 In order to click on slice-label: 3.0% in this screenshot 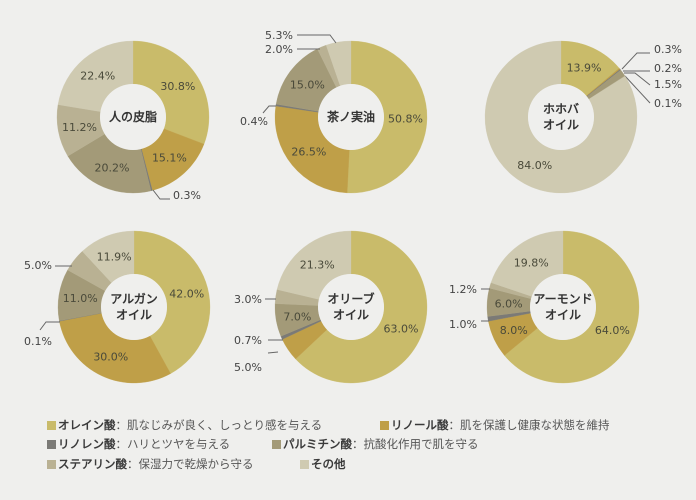, I will do `click(248, 299)`.